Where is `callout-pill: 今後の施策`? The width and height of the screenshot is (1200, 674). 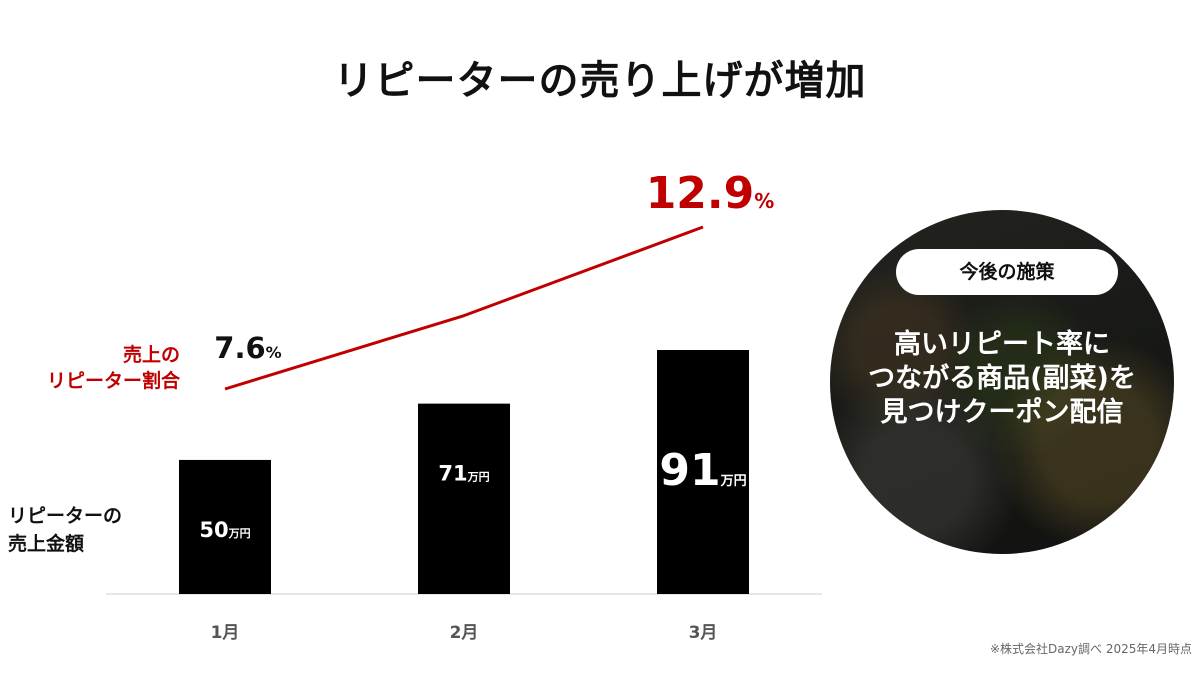
callout-pill: 今後の施策 is located at coordinates (1007, 272).